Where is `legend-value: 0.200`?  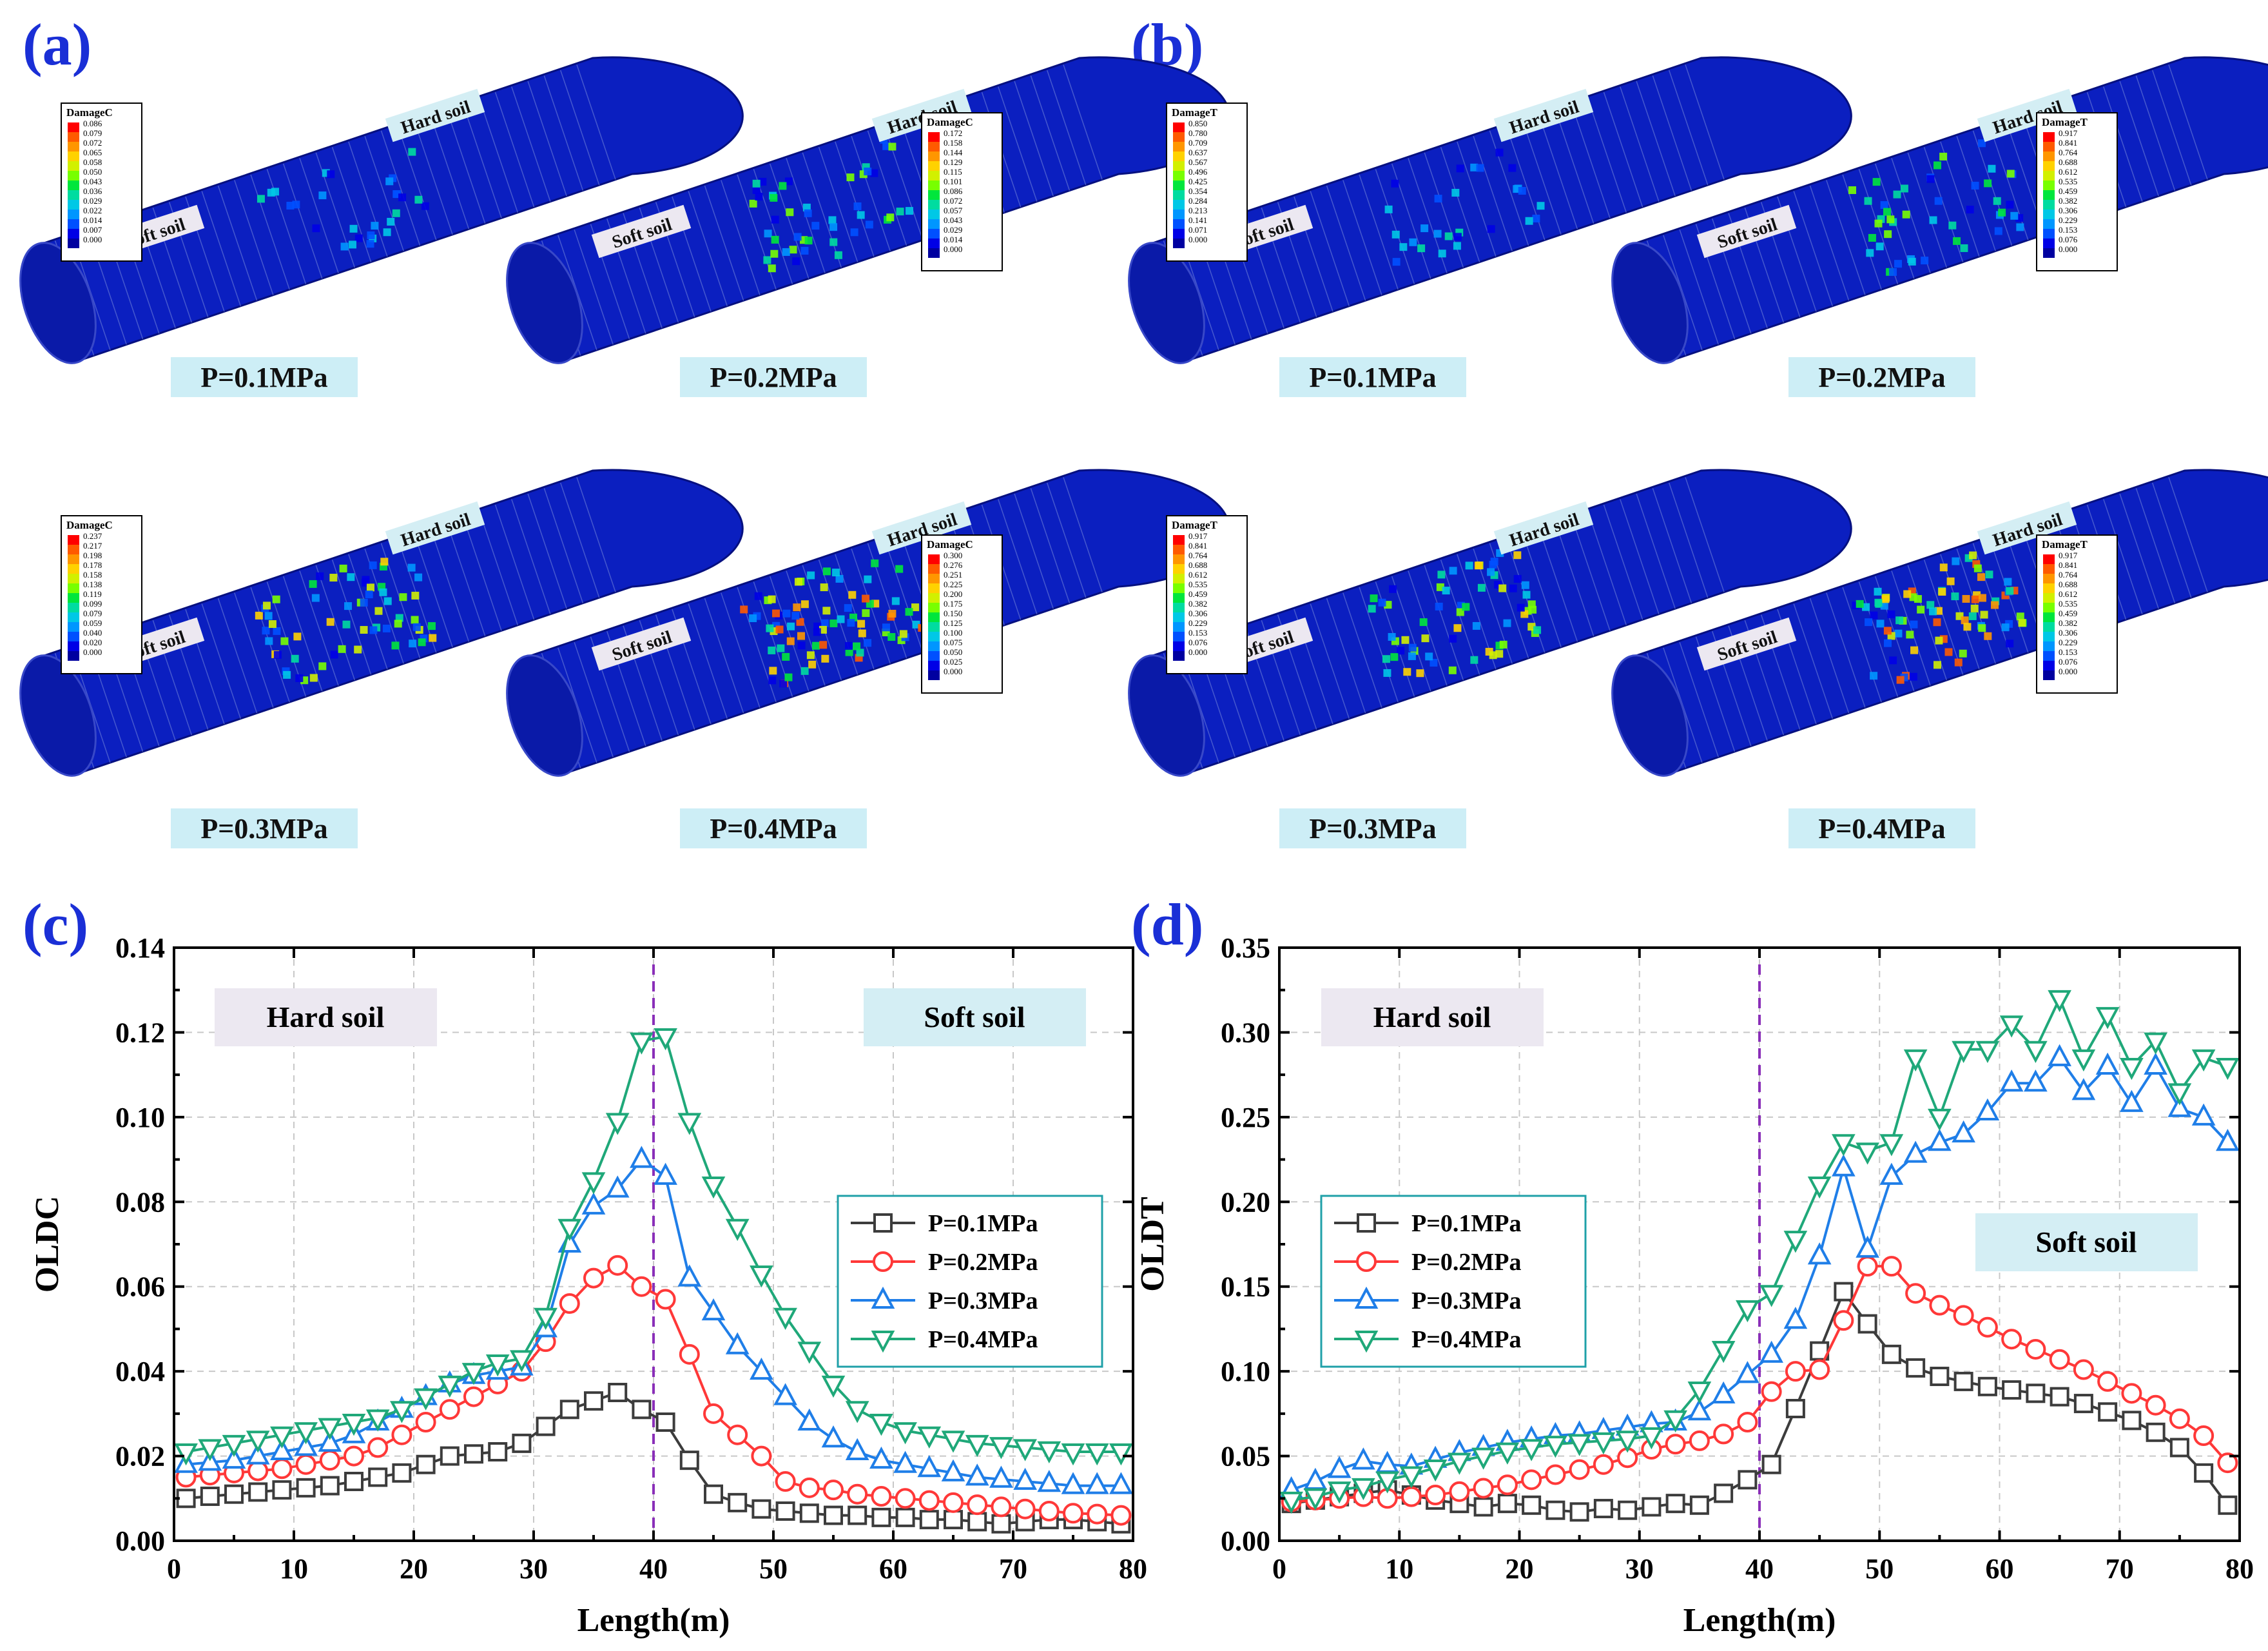 legend-value: 0.200 is located at coordinates (953, 594).